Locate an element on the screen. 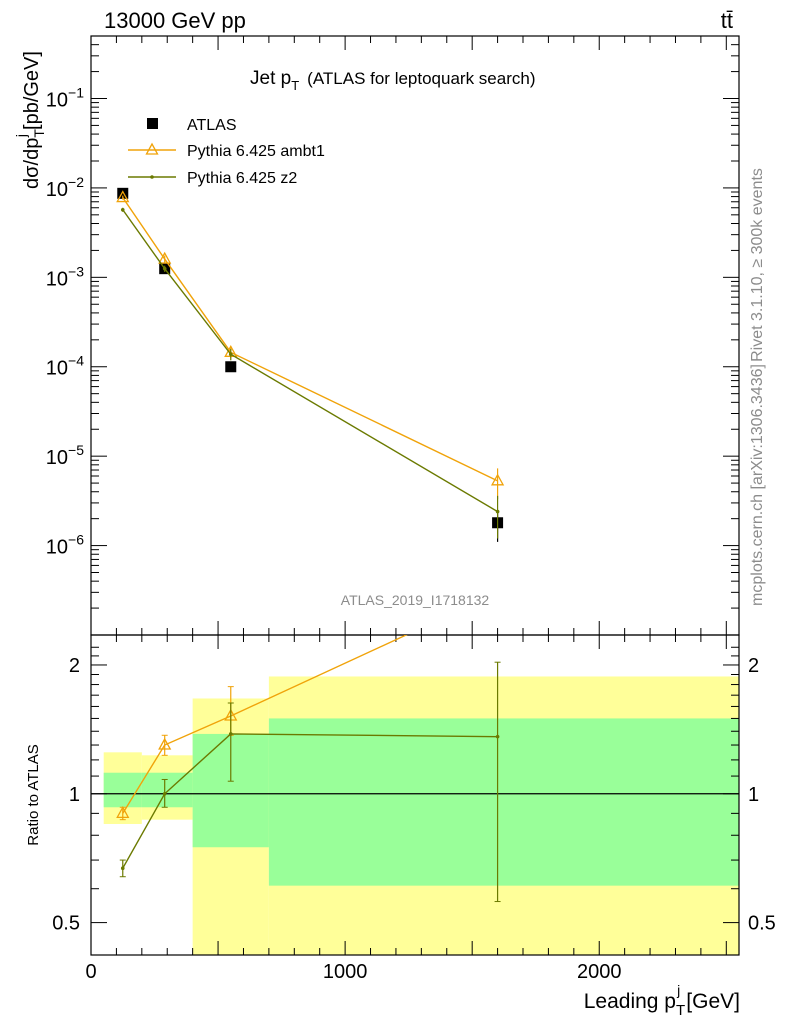 The image size is (786, 1024). legend: ATLAS Pythia 6.425 ambt1 Pythia 6.425 z2 is located at coordinates (226, 152).